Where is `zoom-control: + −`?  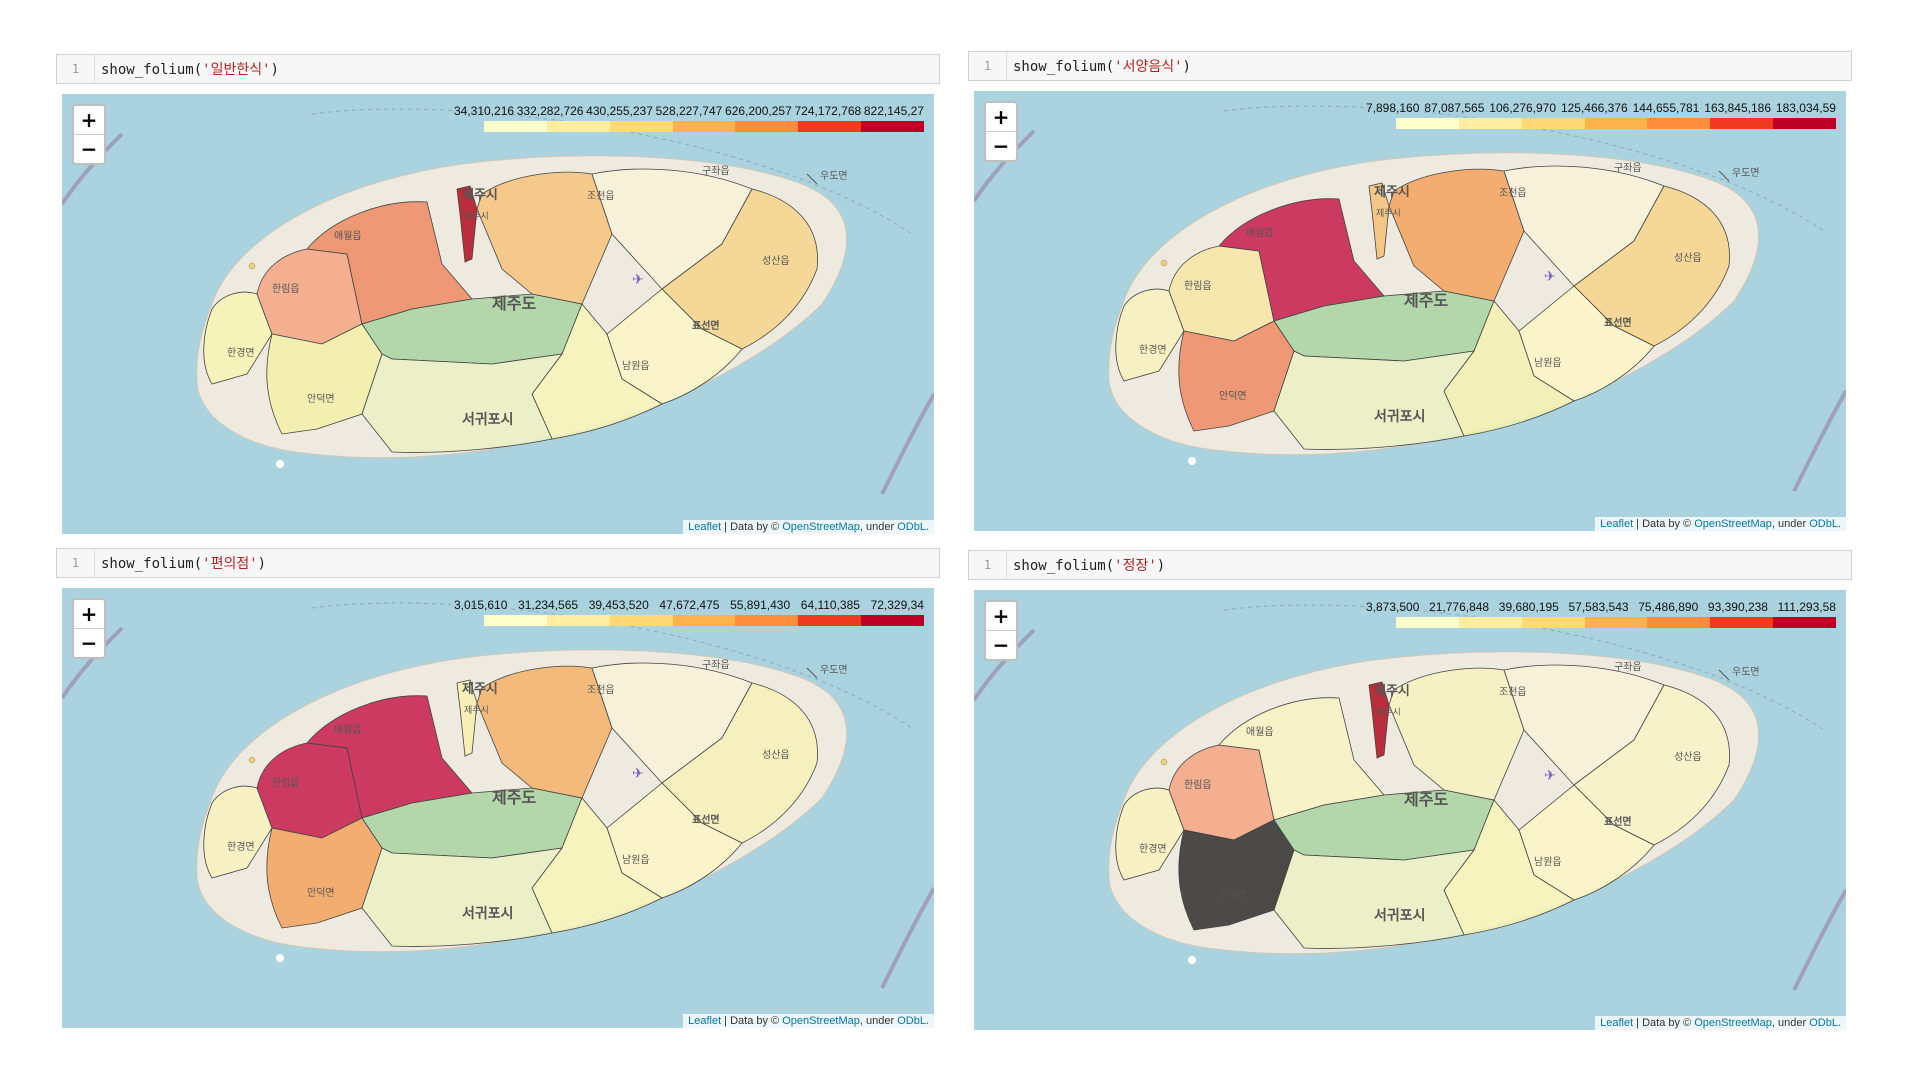 zoom-control: + − is located at coordinates (89, 134).